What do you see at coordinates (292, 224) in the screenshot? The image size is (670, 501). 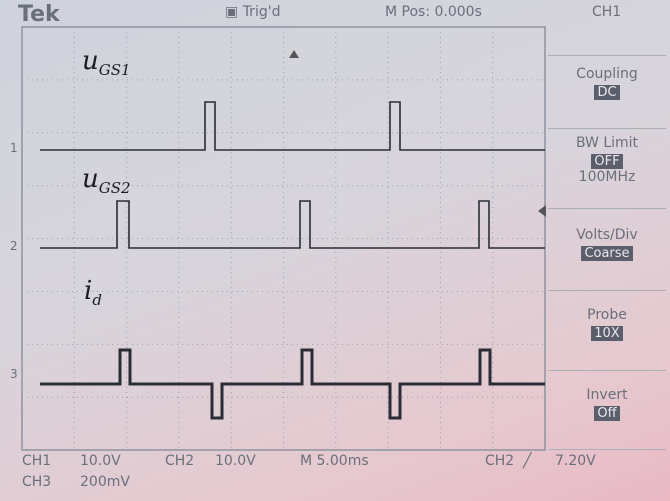 I see `trace-ch2` at bounding box center [292, 224].